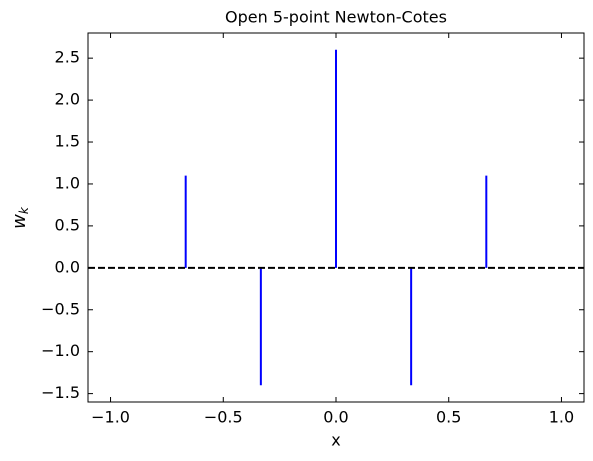 This screenshot has width=593, height=461. I want to click on chart-title: Open 5-point Newton-Cotes, so click(336, 17).